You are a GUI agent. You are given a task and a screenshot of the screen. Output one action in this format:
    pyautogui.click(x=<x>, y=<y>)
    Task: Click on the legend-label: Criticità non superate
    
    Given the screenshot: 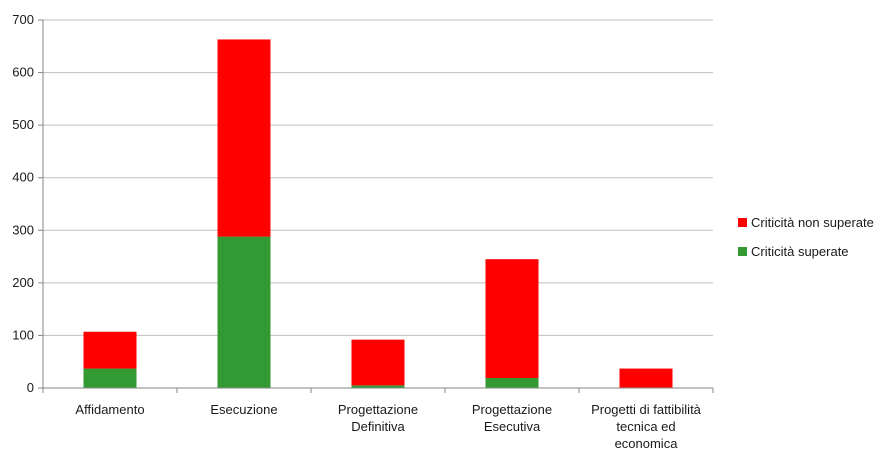 What is the action you would take?
    pyautogui.click(x=812, y=222)
    